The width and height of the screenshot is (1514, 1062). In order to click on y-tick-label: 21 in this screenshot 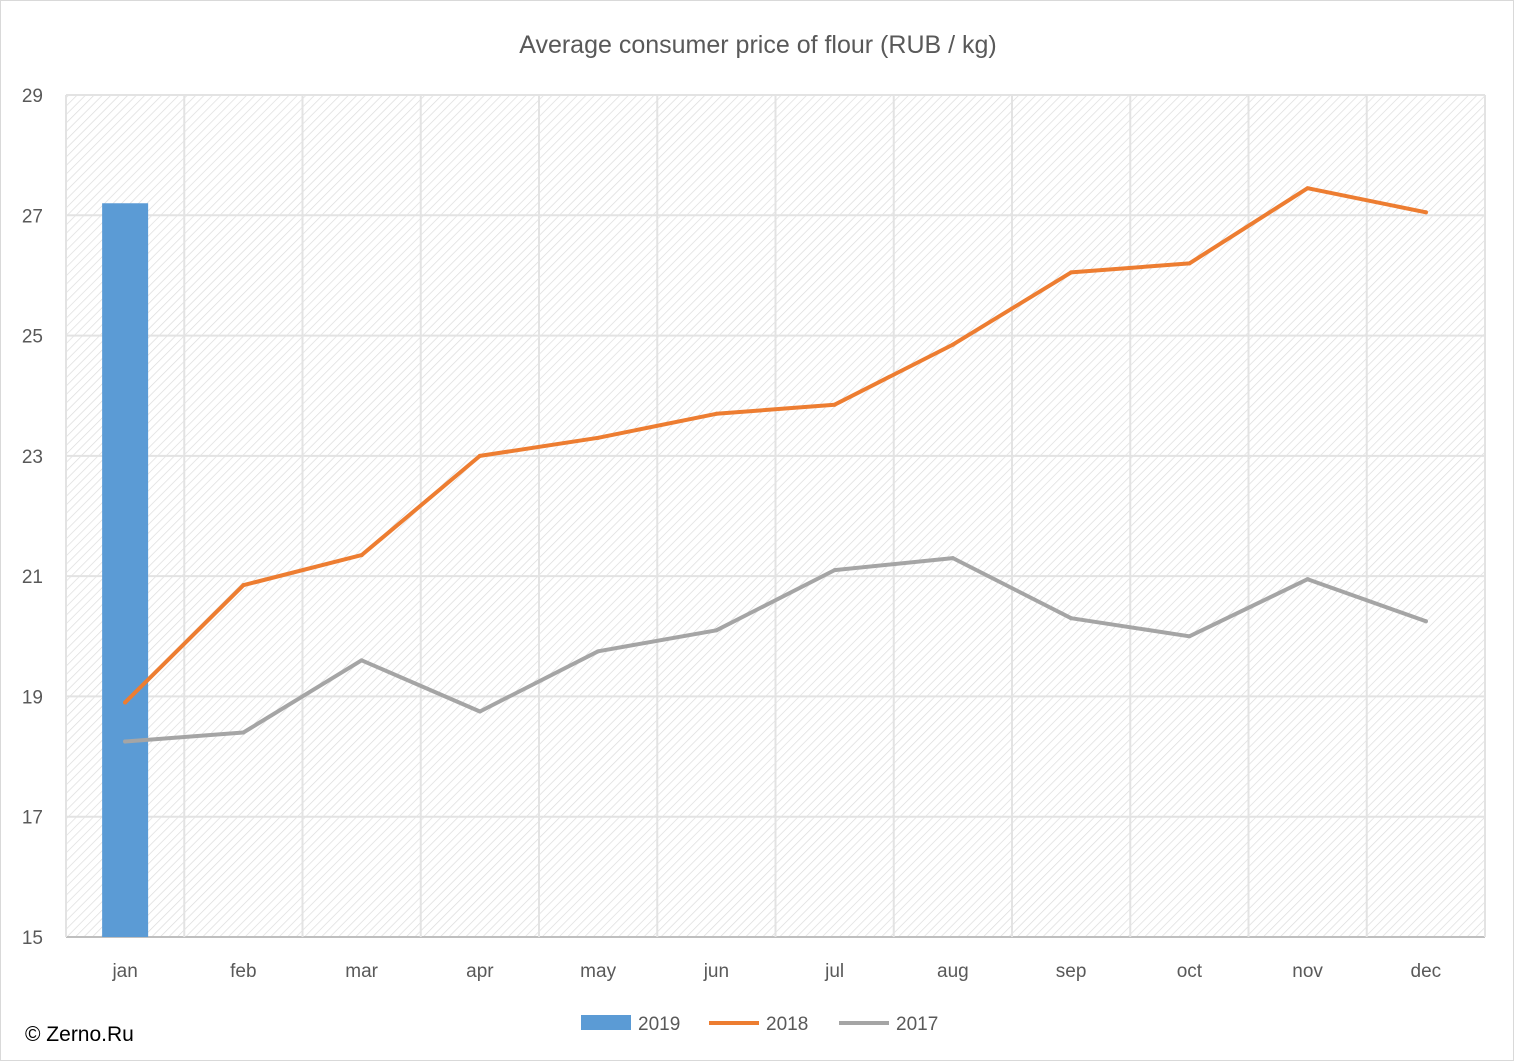, I will do `click(32, 577)`.